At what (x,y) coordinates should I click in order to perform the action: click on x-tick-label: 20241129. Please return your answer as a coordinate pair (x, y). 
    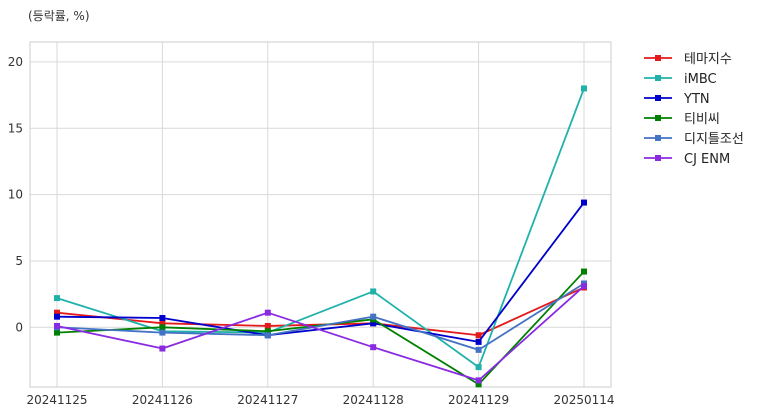
    Looking at the image, I should click on (478, 400).